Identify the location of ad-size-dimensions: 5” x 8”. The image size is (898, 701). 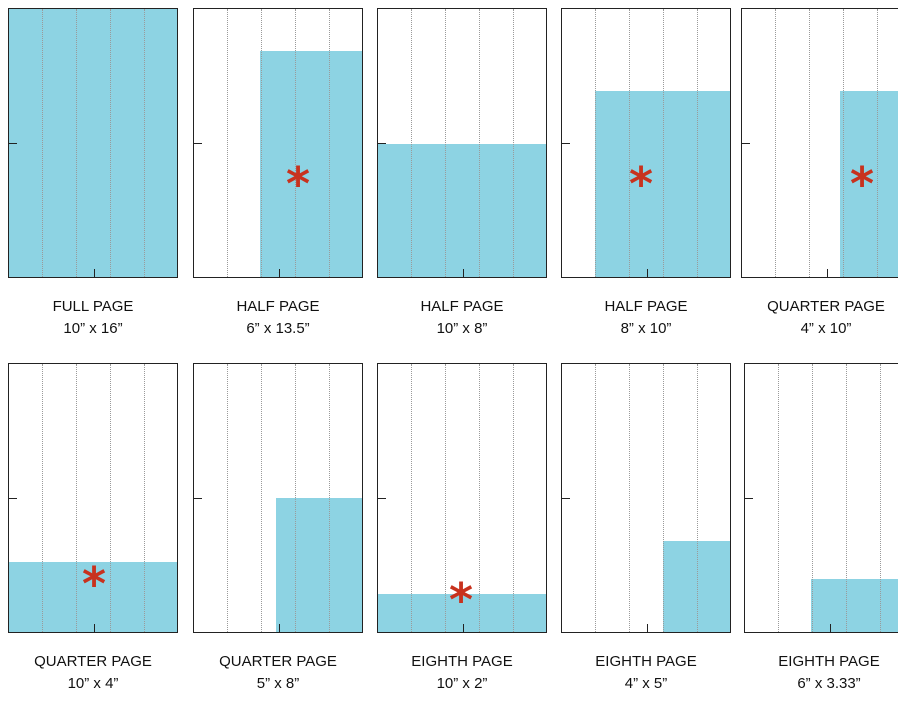
(278, 683).